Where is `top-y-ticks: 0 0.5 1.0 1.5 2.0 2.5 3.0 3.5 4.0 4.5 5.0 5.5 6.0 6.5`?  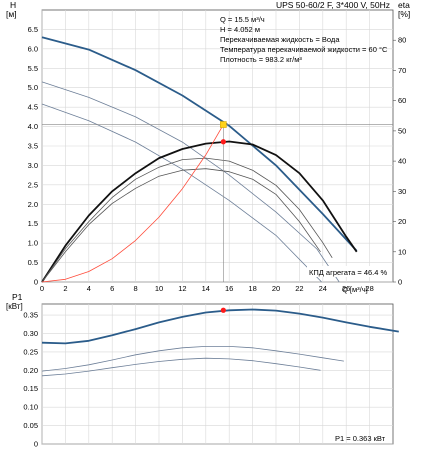 top-y-ticks: 0 0.5 1.0 1.5 2.0 2.5 3.0 3.5 4.0 4.5 5.0 5.5 6.0 6.5 is located at coordinates (33, 156).